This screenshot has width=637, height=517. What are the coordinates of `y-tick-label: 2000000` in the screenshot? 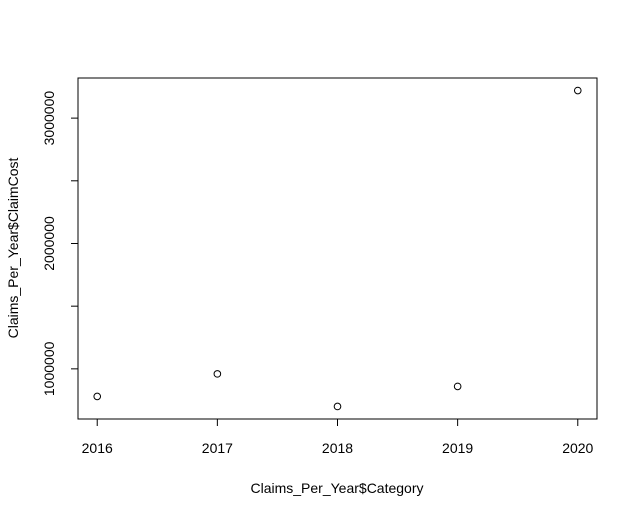 It's located at (49, 243).